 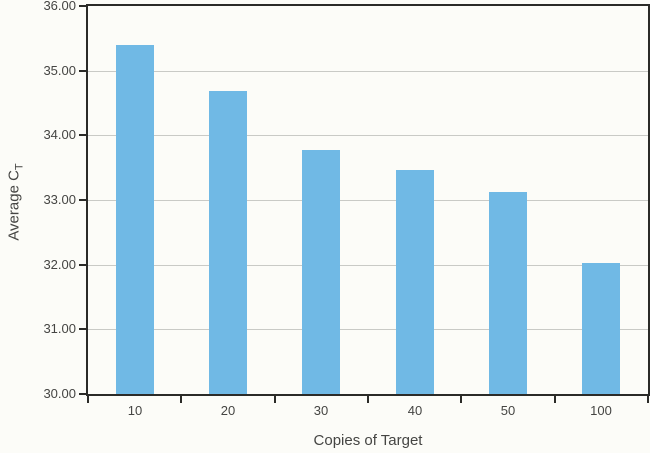 What do you see at coordinates (368, 440) in the screenshot?
I see `x-axis-title: Copies of Target` at bounding box center [368, 440].